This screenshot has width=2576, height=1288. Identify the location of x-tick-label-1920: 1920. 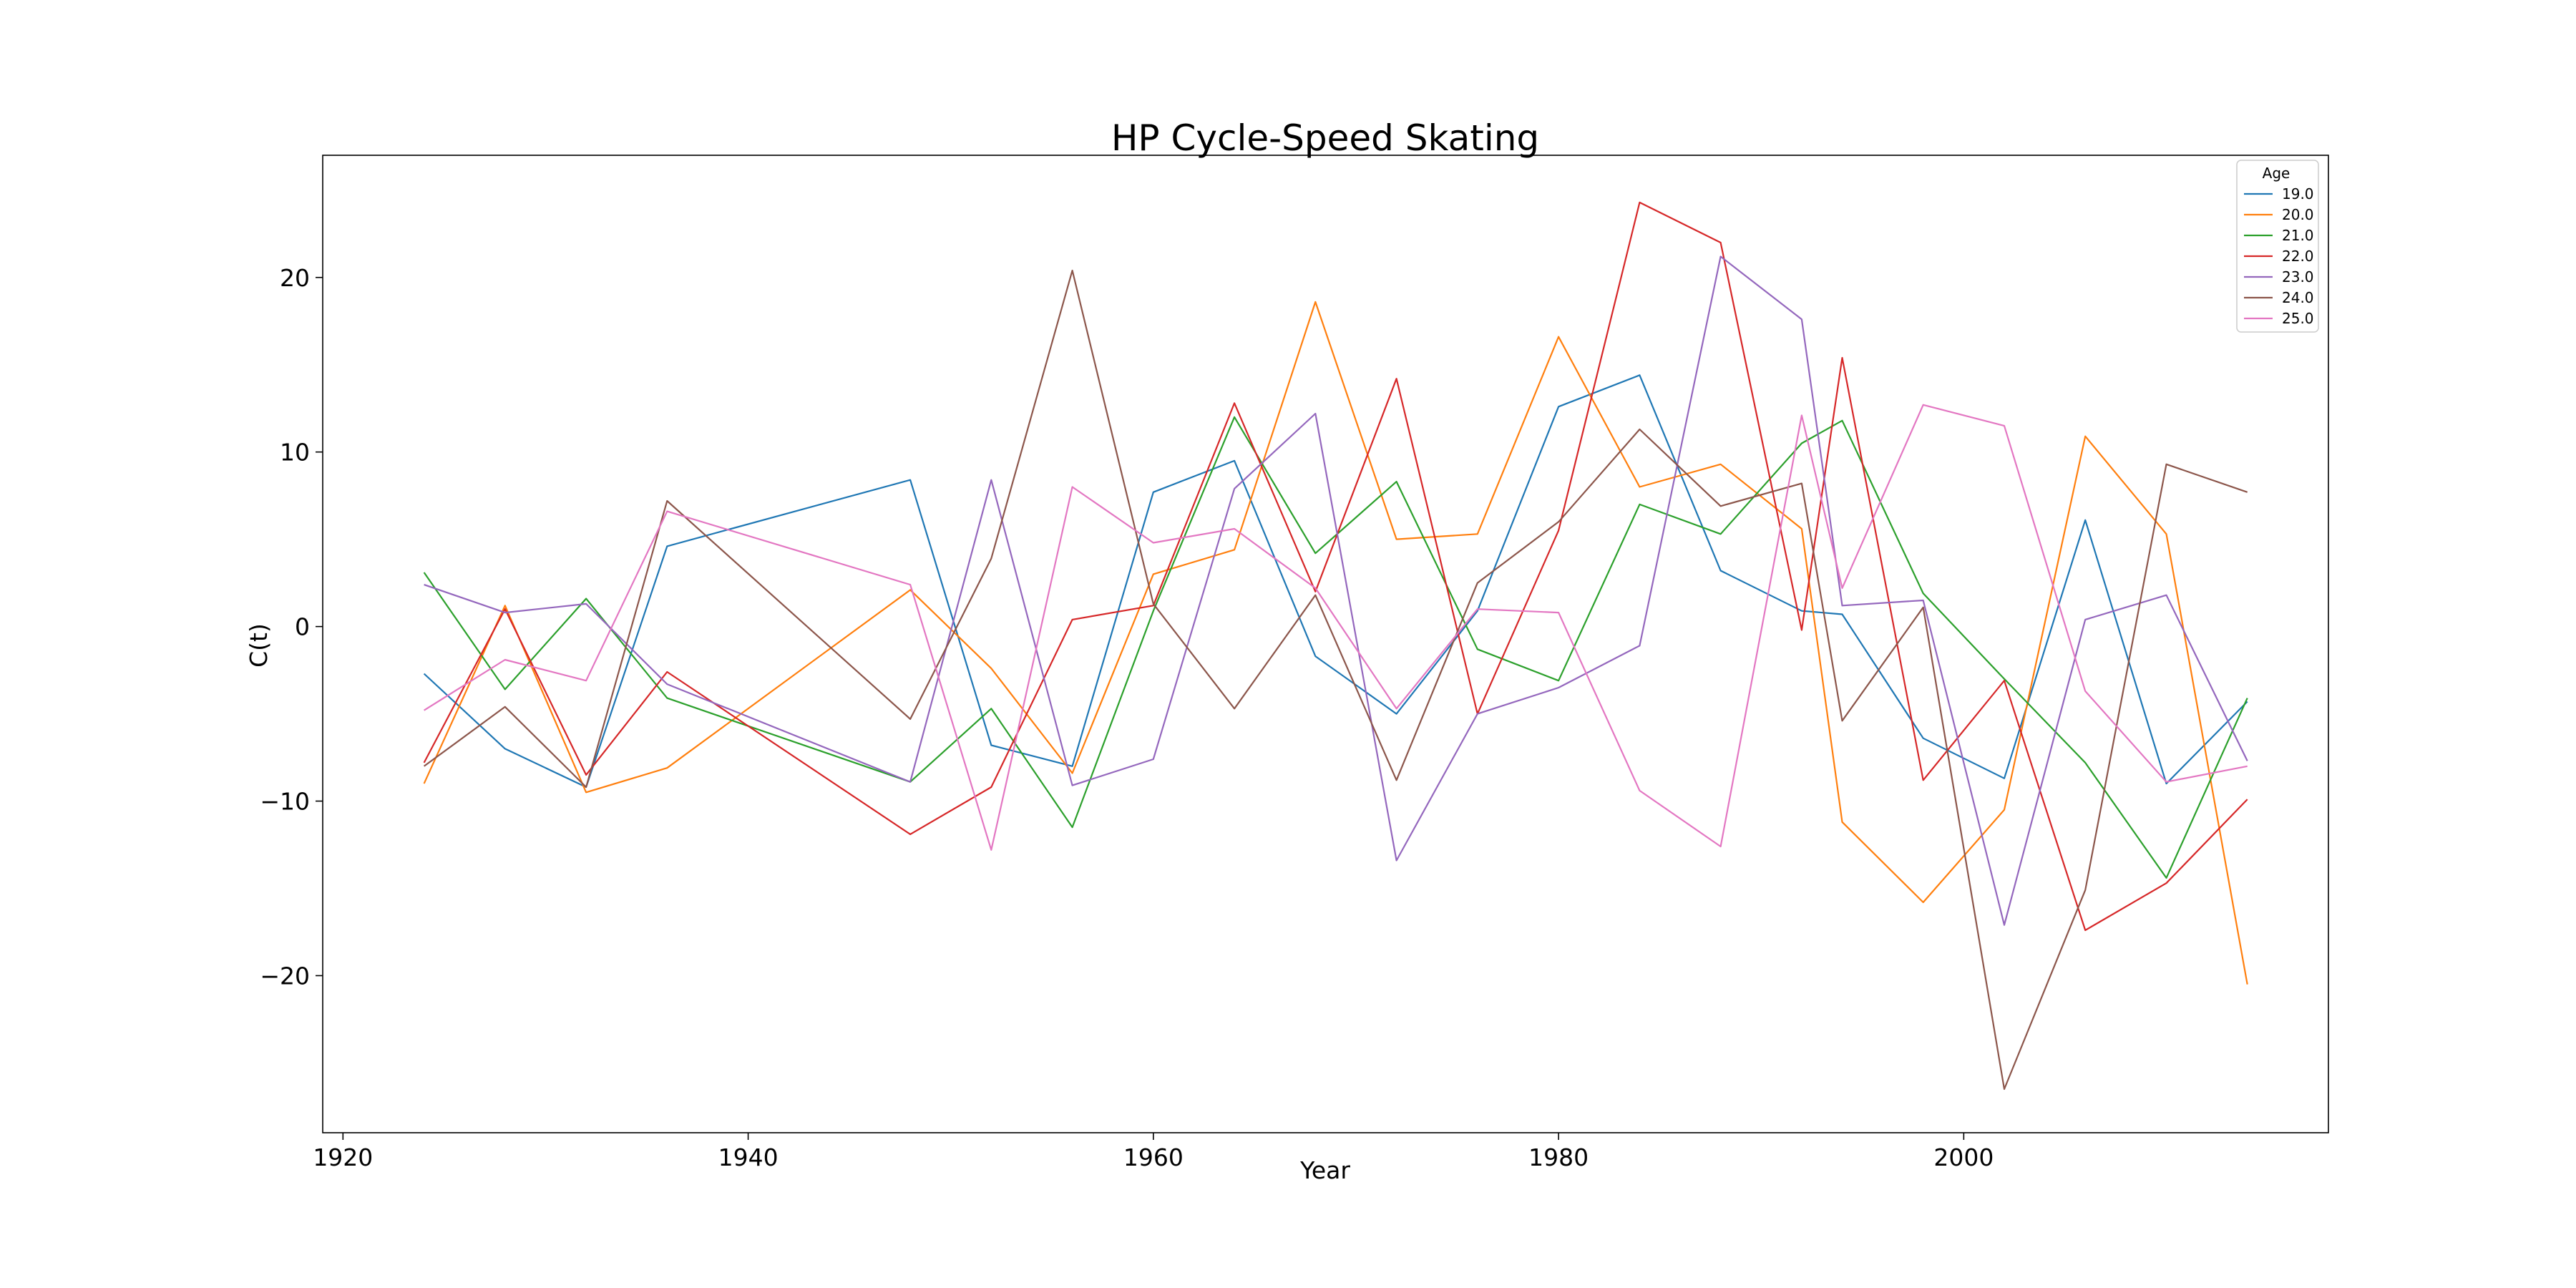
(343, 1157).